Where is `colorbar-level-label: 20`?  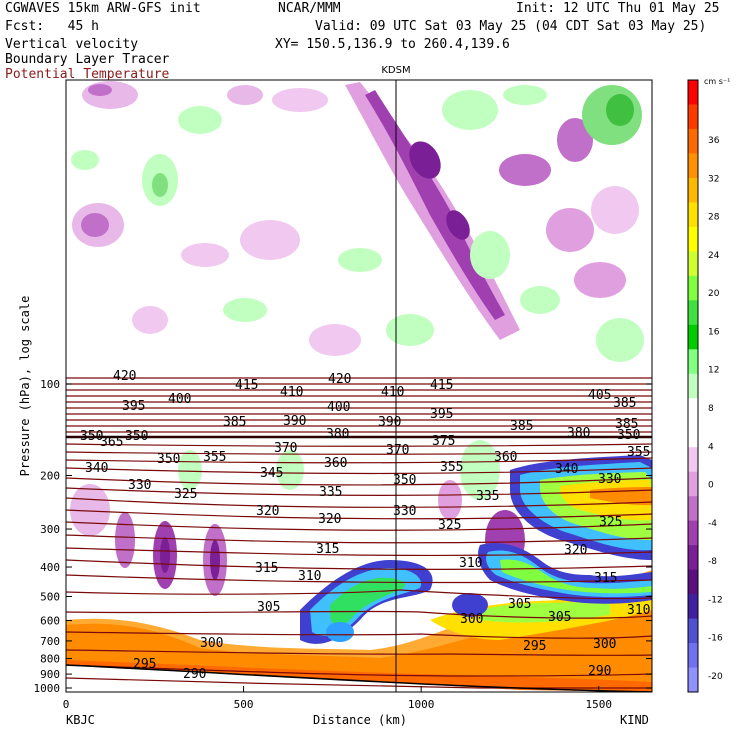 colorbar-level-label: 20 is located at coordinates (714, 294).